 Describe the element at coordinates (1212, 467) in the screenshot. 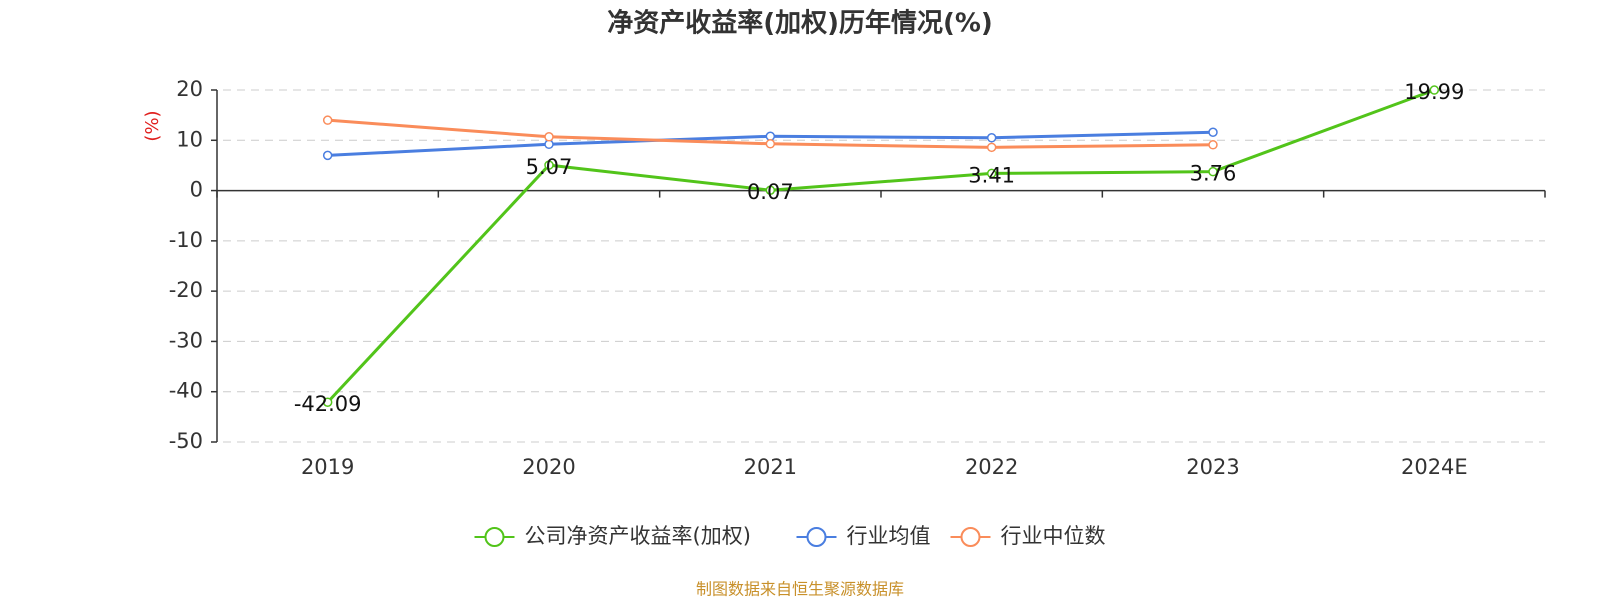

I see `x-tick-label: 2023` at that location.